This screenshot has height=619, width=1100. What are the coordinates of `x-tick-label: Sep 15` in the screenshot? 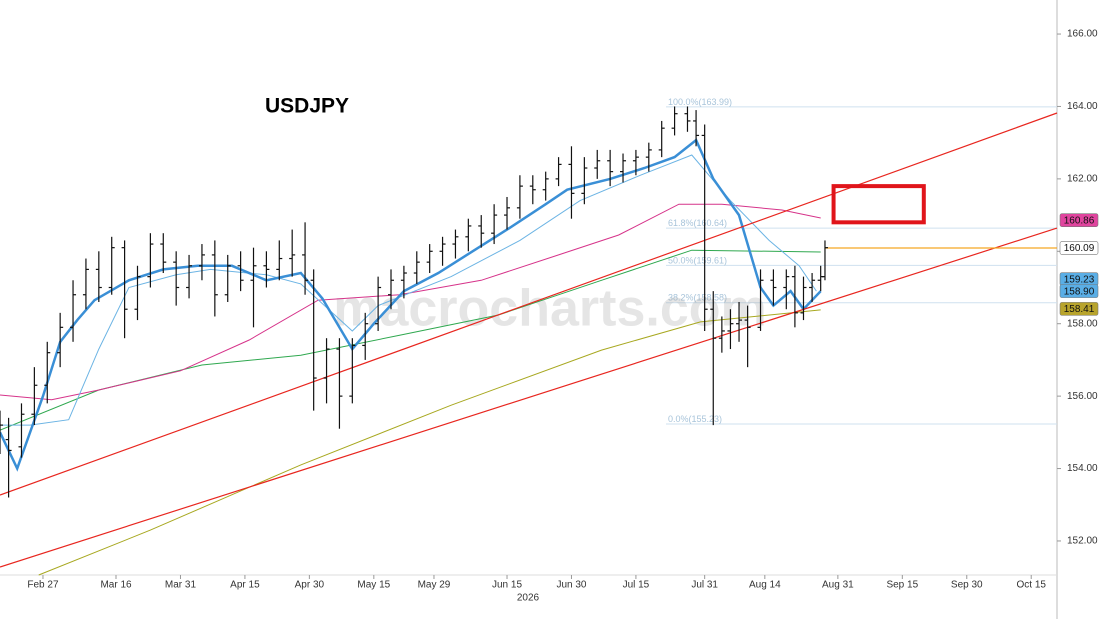 It's located at (902, 585).